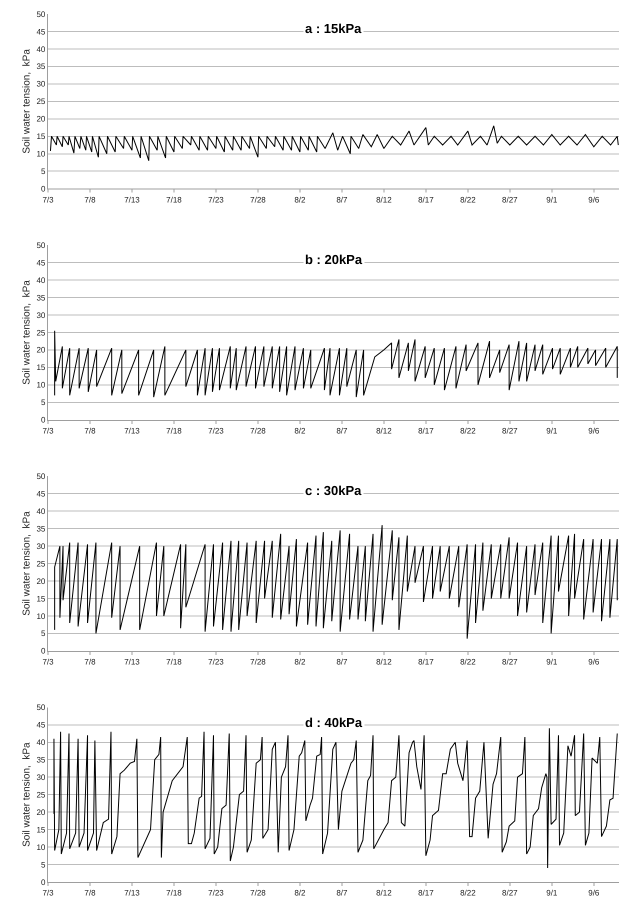 This screenshot has width=631, height=908. What do you see at coordinates (334, 722) in the screenshot?
I see `text: d : 40kPa` at bounding box center [334, 722].